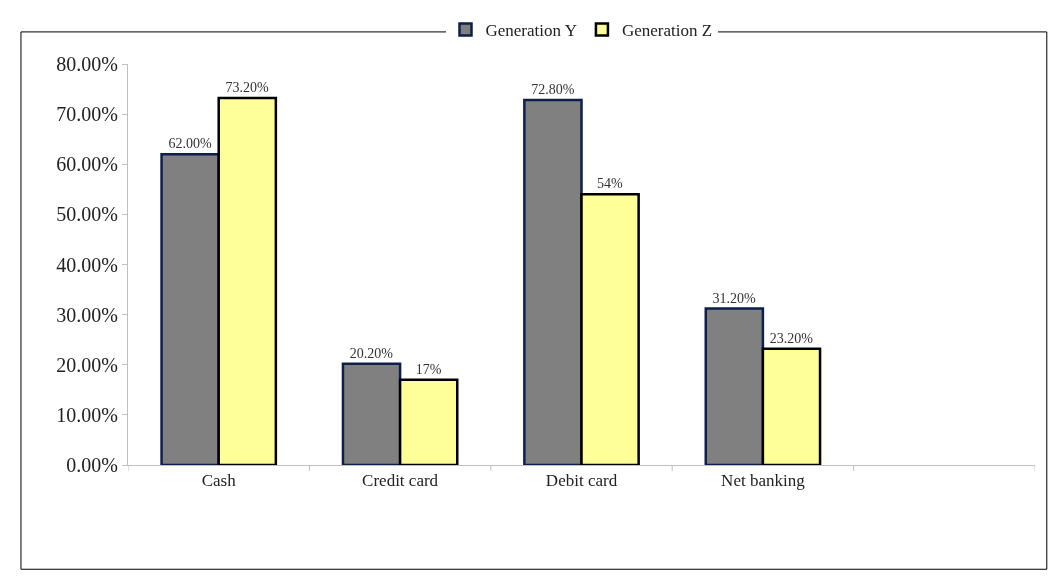  Describe the element at coordinates (87, 214) in the screenshot. I see `y-tick-label: 50.00%` at that location.